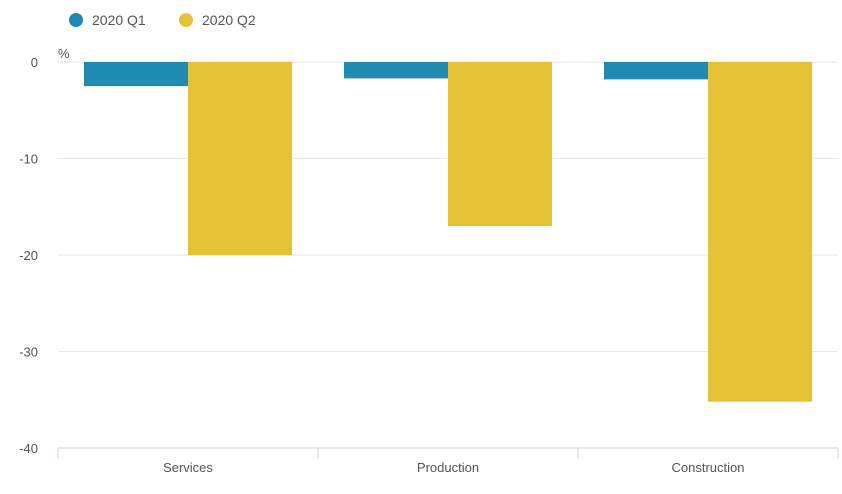  What do you see at coordinates (28, 448) in the screenshot?
I see `y-tick-label: -40` at bounding box center [28, 448].